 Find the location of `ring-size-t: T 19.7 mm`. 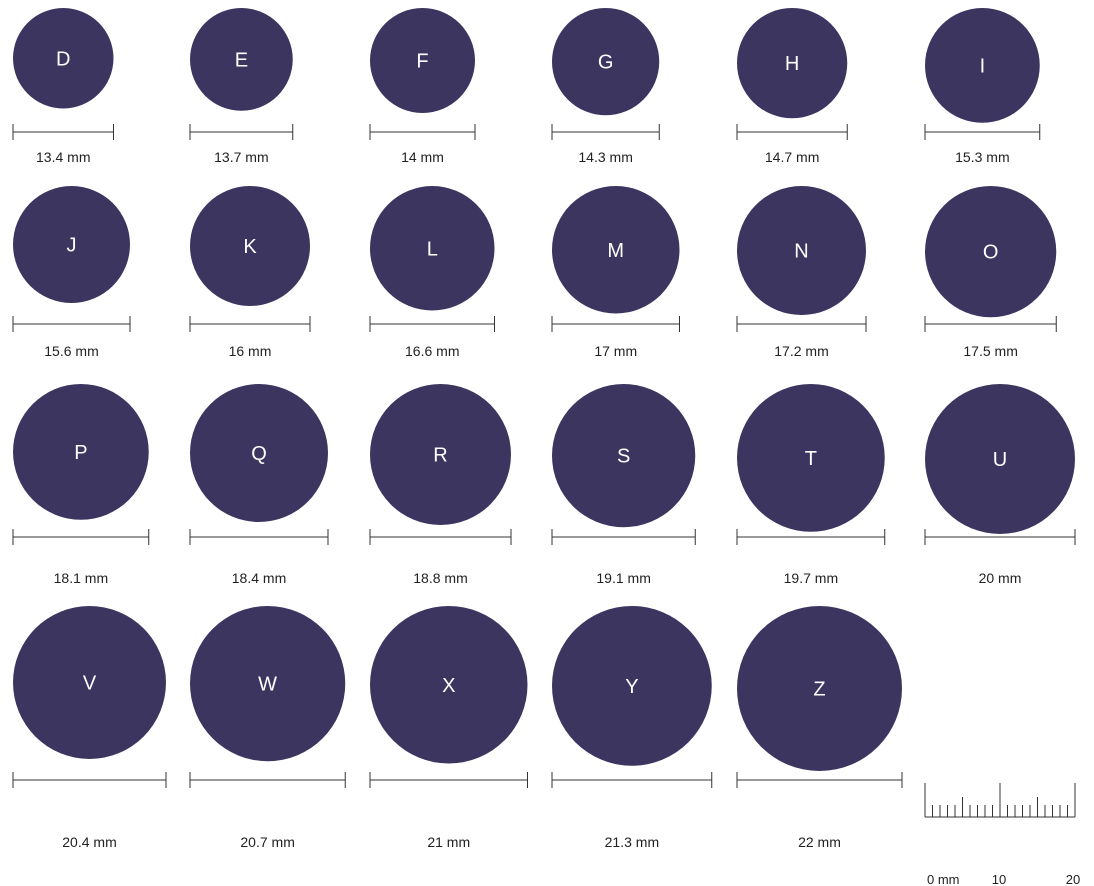

ring-size-t: T 19.7 mm is located at coordinates (811, 485).